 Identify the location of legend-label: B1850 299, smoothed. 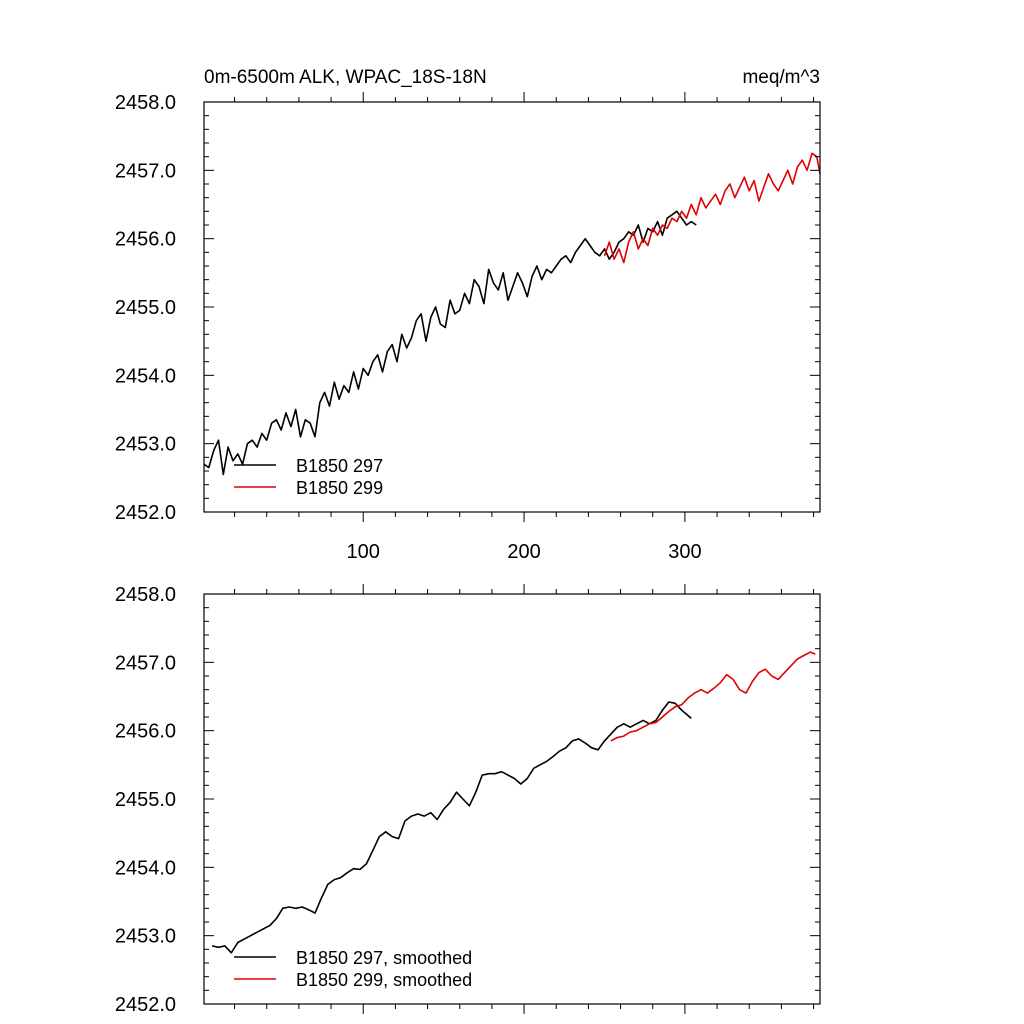
(384, 980).